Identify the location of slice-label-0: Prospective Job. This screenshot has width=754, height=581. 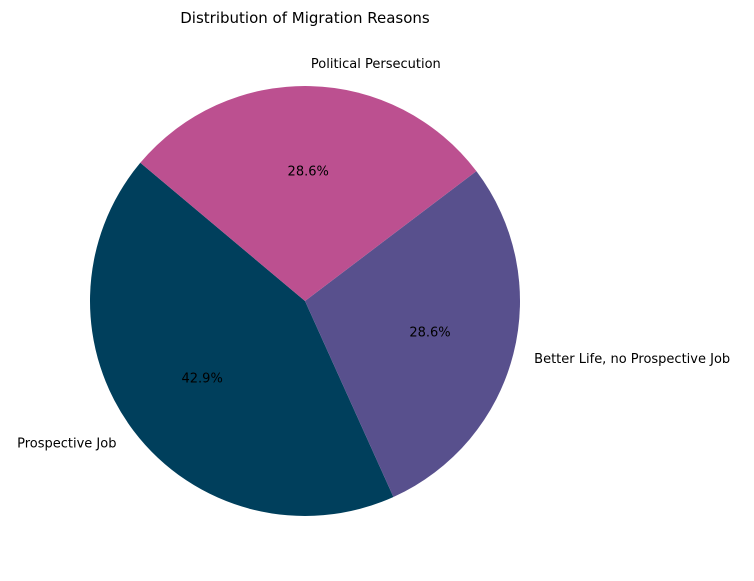
(66, 443).